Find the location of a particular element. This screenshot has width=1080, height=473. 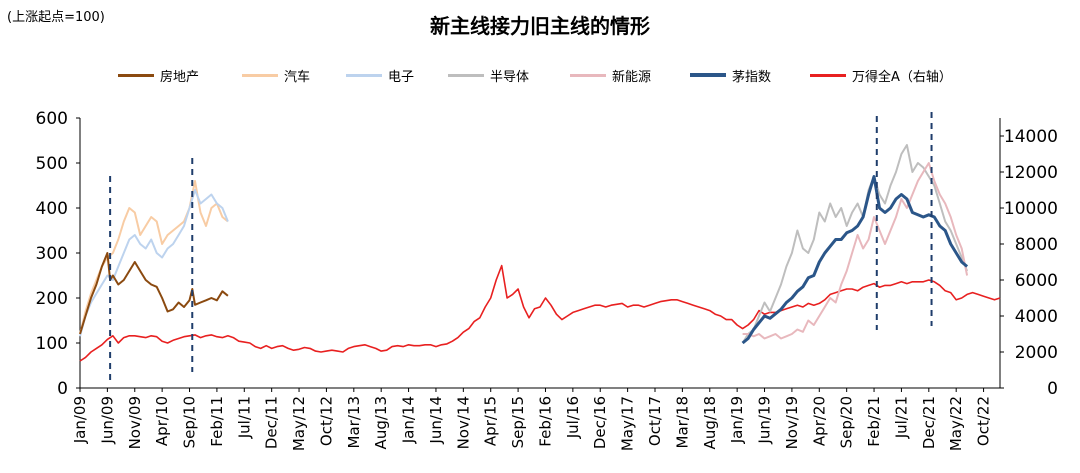

legend-label: 电子 is located at coordinates (401, 77).